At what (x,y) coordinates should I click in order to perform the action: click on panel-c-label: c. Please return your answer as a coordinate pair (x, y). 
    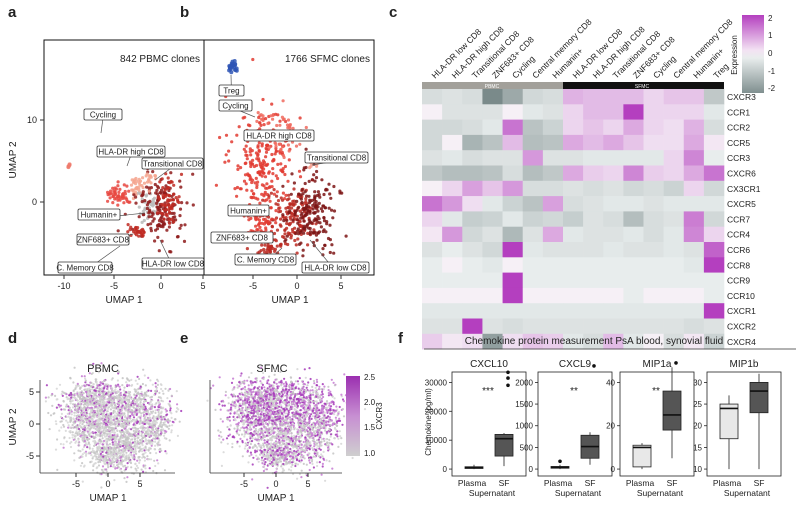
    Looking at the image, I should click on (393, 12).